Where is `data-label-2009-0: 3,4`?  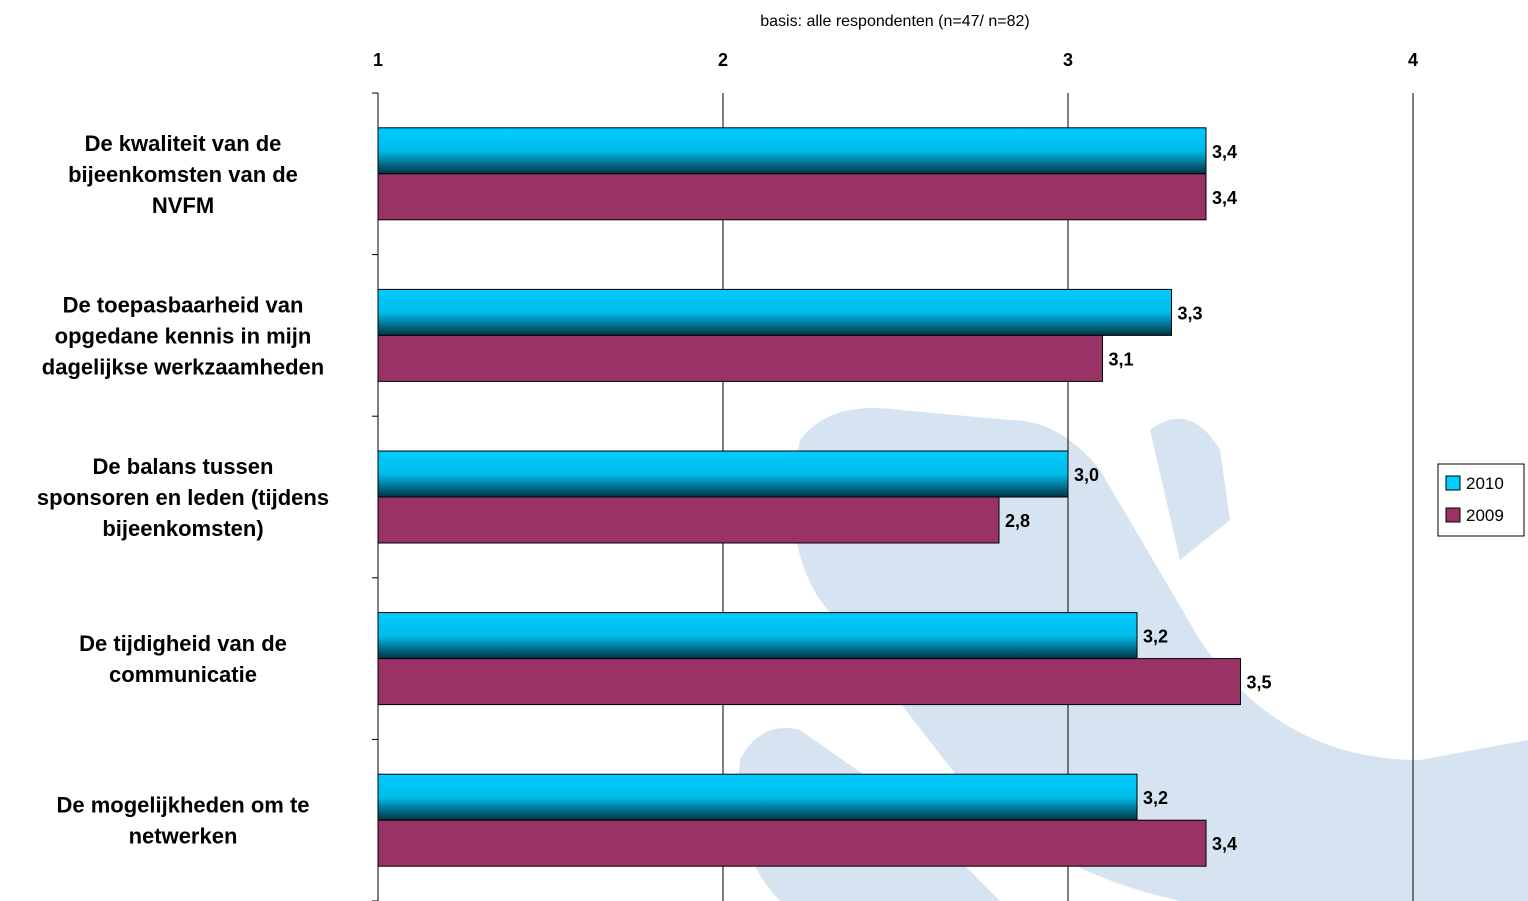
data-label-2009-0: 3,4 is located at coordinates (1224, 198).